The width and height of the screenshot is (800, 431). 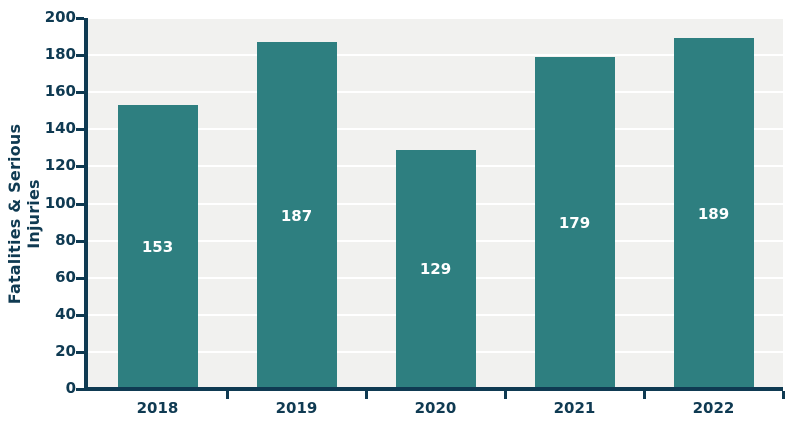 I want to click on bar-value-label: 189, so click(x=713, y=213).